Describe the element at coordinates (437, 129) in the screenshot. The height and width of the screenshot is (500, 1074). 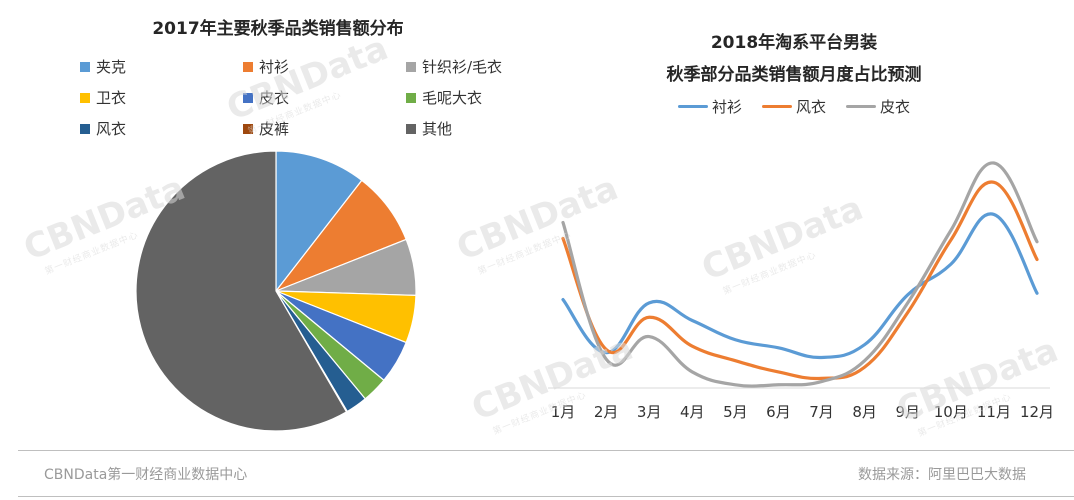
I see `legend-label: 其他` at that location.